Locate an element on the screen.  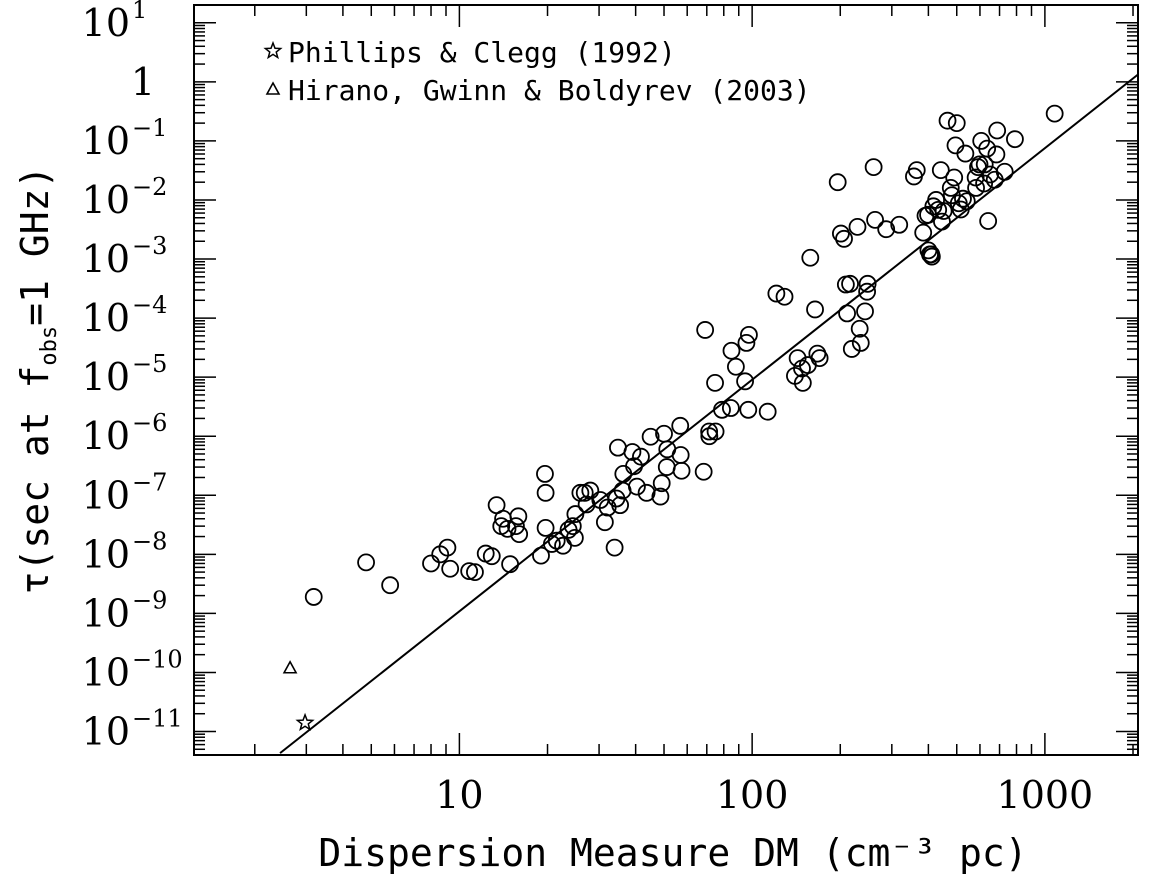
y-tick-exponent: −11 is located at coordinates (157, 718).